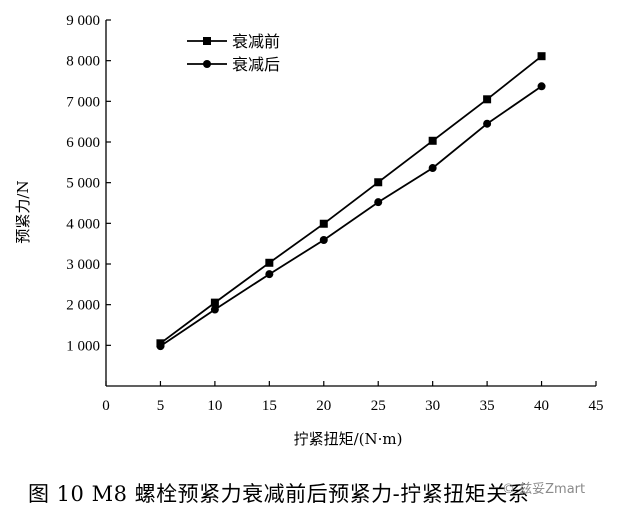 This screenshot has width=620, height=512. What do you see at coordinates (83, 21) in the screenshot?
I see `y-tick-label: 9 000` at bounding box center [83, 21].